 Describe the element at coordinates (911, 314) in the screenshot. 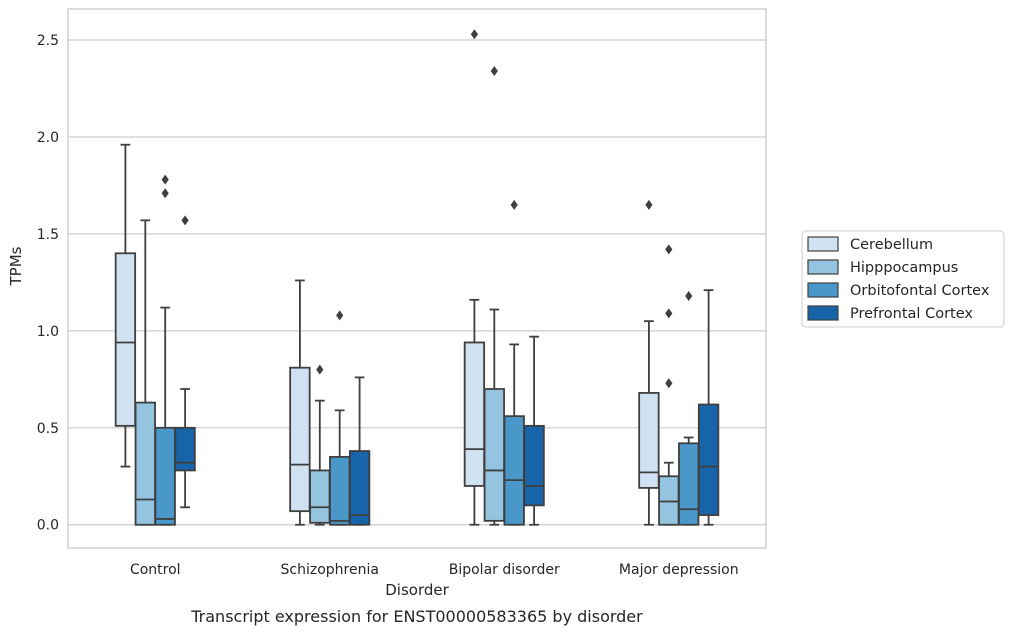

I see `legend-entry-label: Prefrontal Cortex` at that location.